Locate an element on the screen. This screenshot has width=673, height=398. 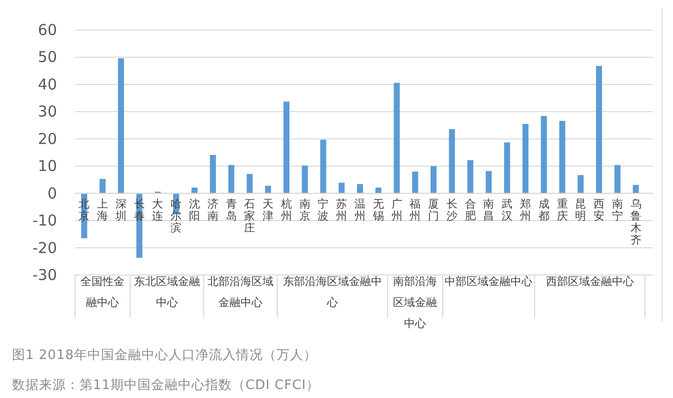
annotation: 全国性金融中心 is located at coordinates (102, 292).